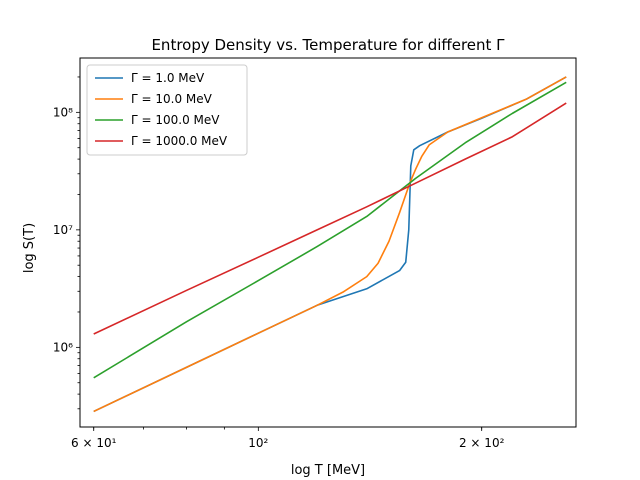  What do you see at coordinates (29, 248) in the screenshot?
I see `y-axis-label: log S(T)` at bounding box center [29, 248].